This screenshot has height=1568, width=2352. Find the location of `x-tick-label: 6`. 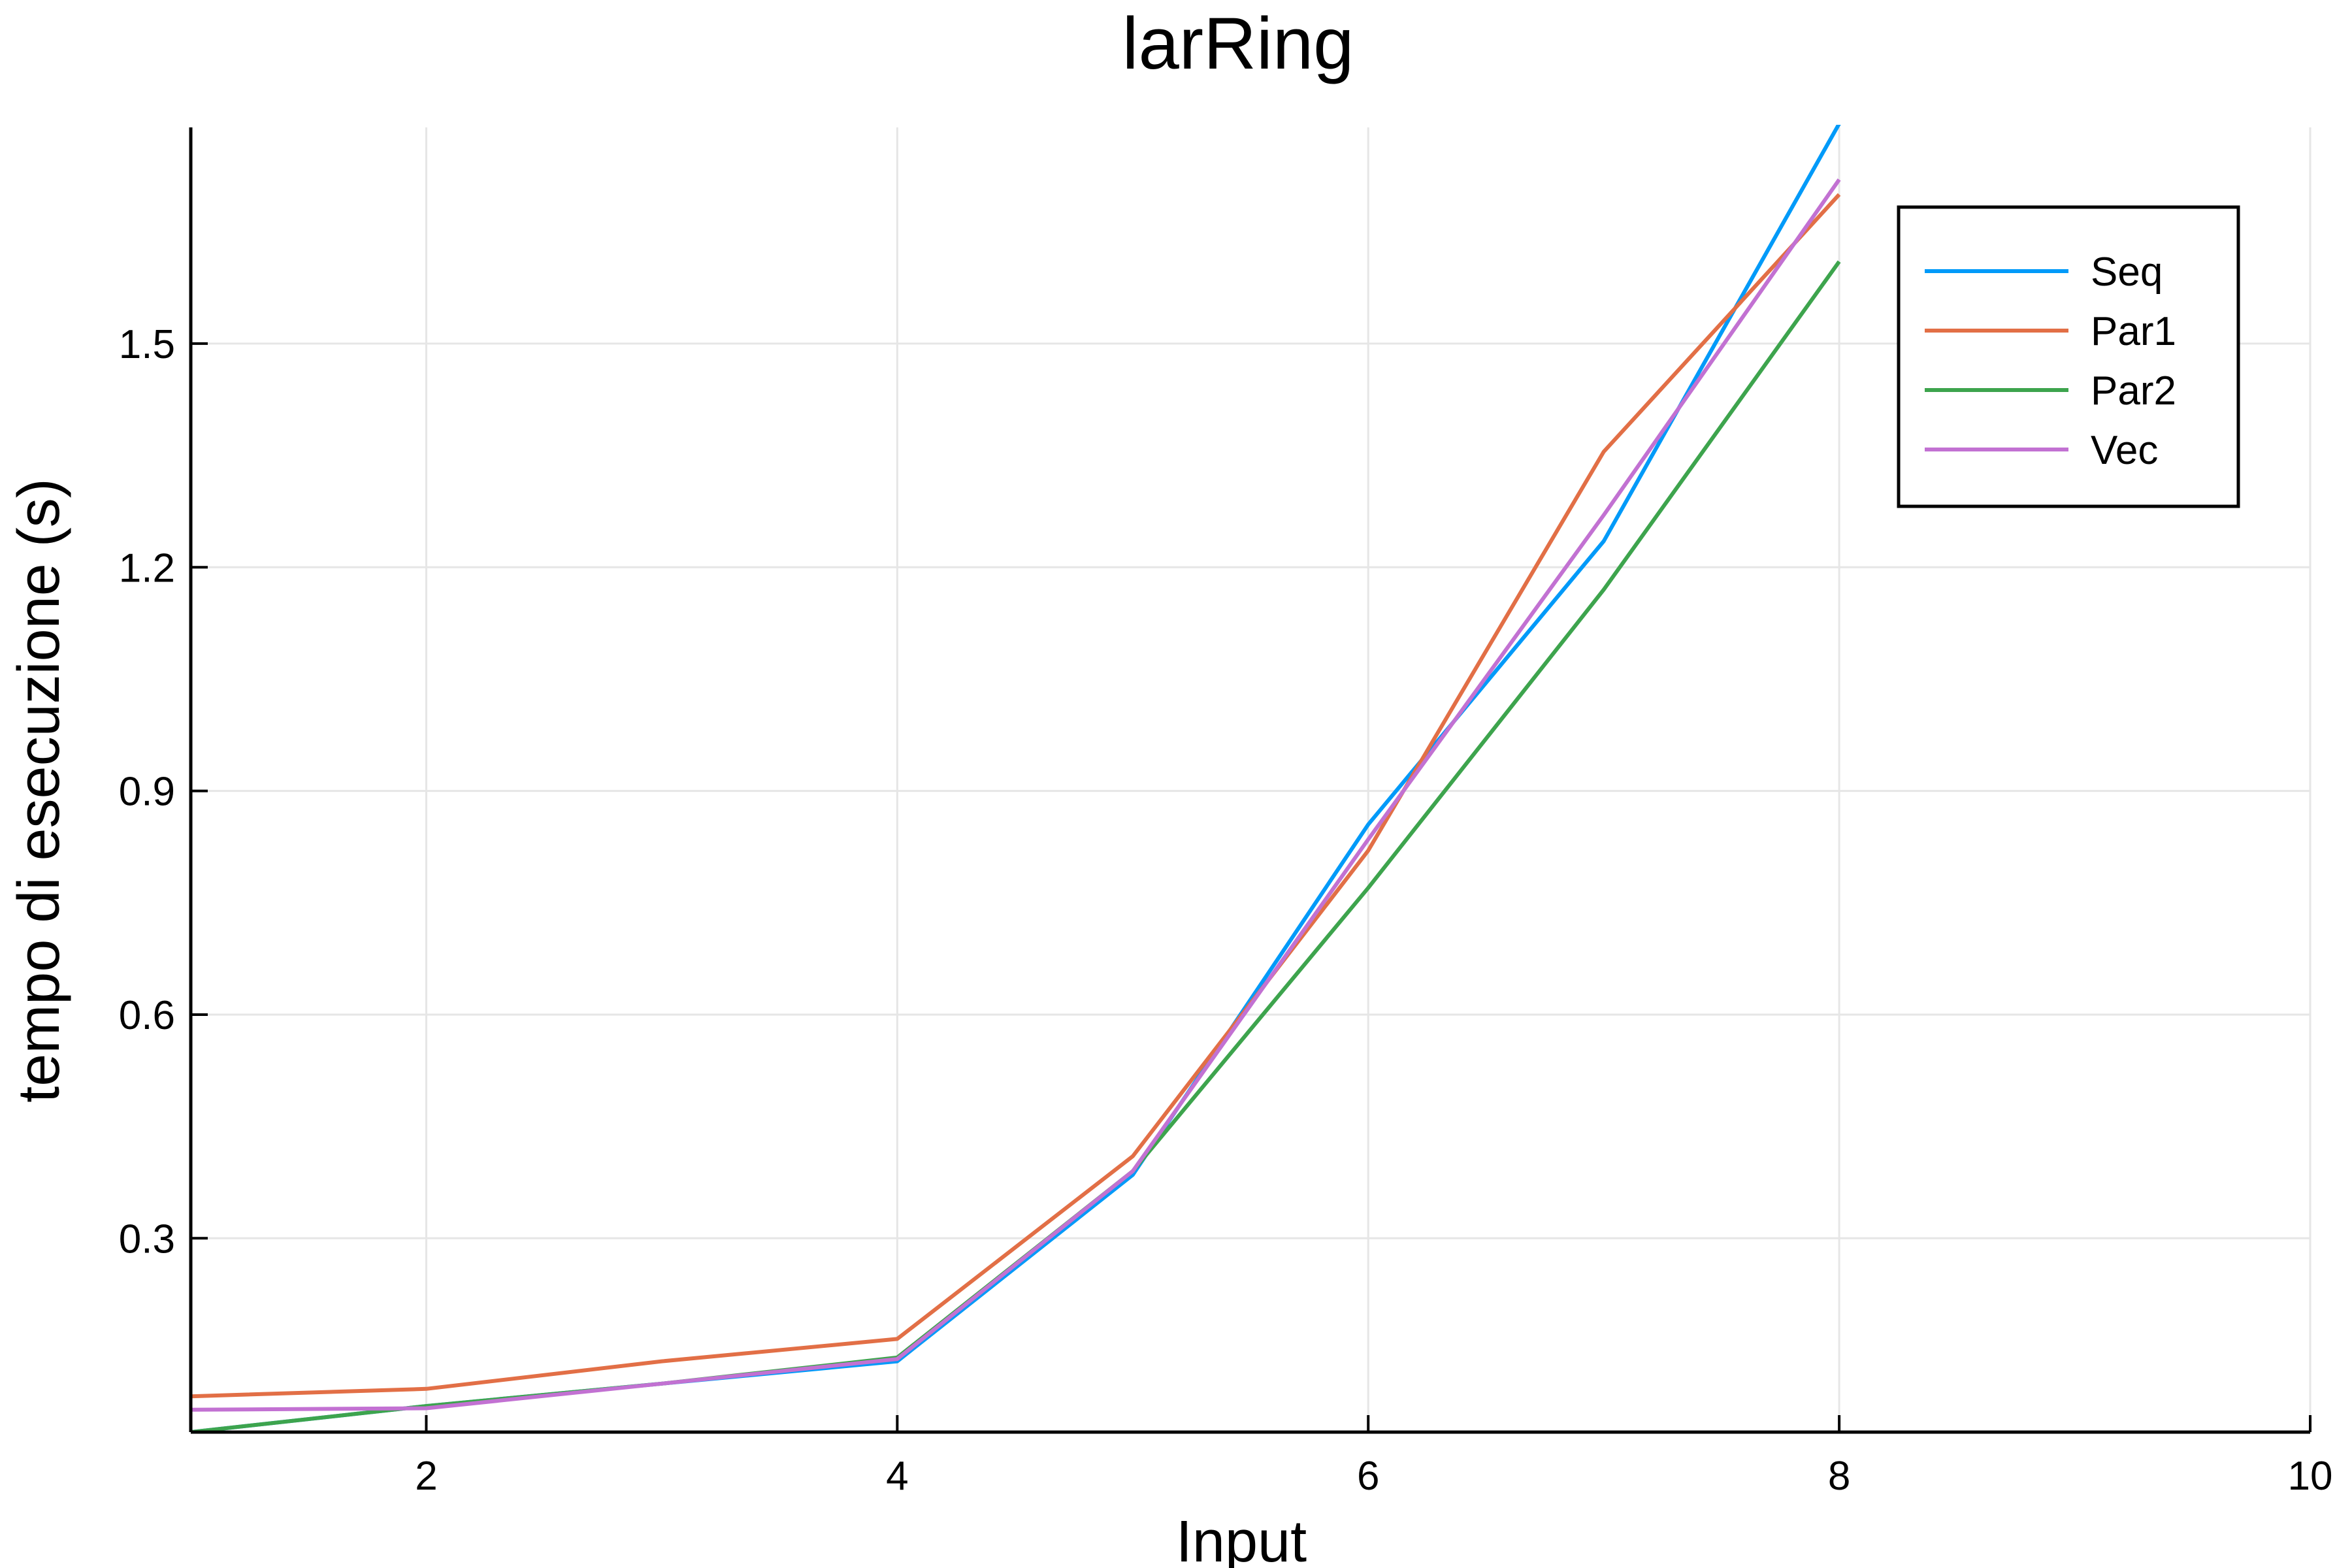

x-tick-label: 6 is located at coordinates (1368, 1476).